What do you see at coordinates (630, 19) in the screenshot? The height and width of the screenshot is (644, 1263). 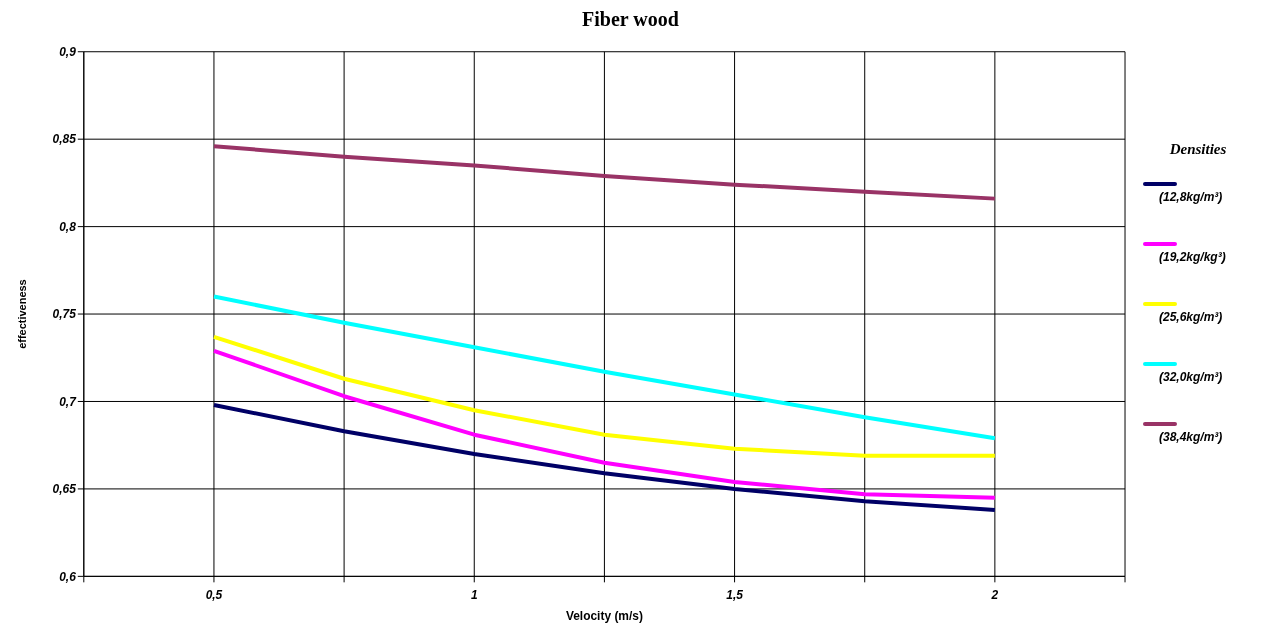 I see `chart-title: Fiber wood` at bounding box center [630, 19].